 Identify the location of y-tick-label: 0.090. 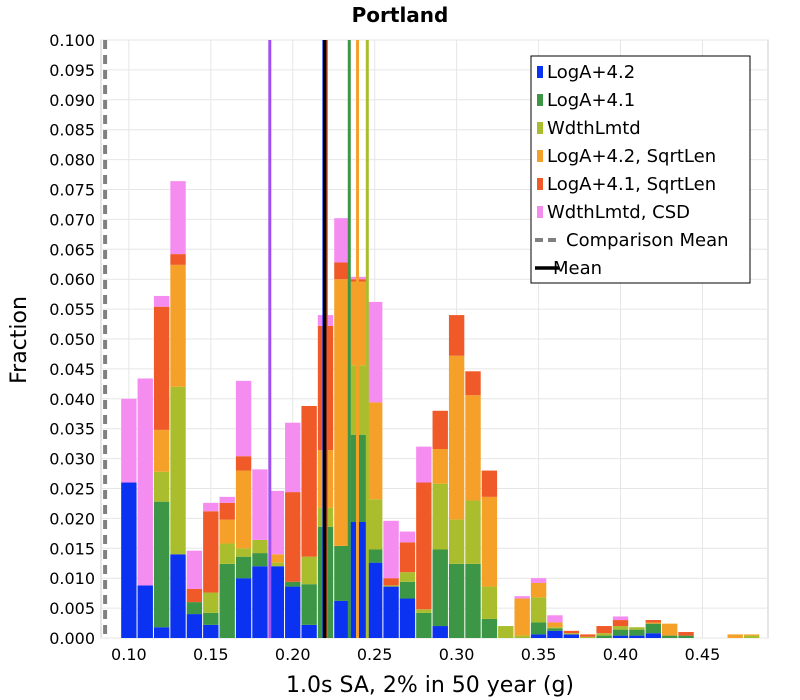
(72, 100).